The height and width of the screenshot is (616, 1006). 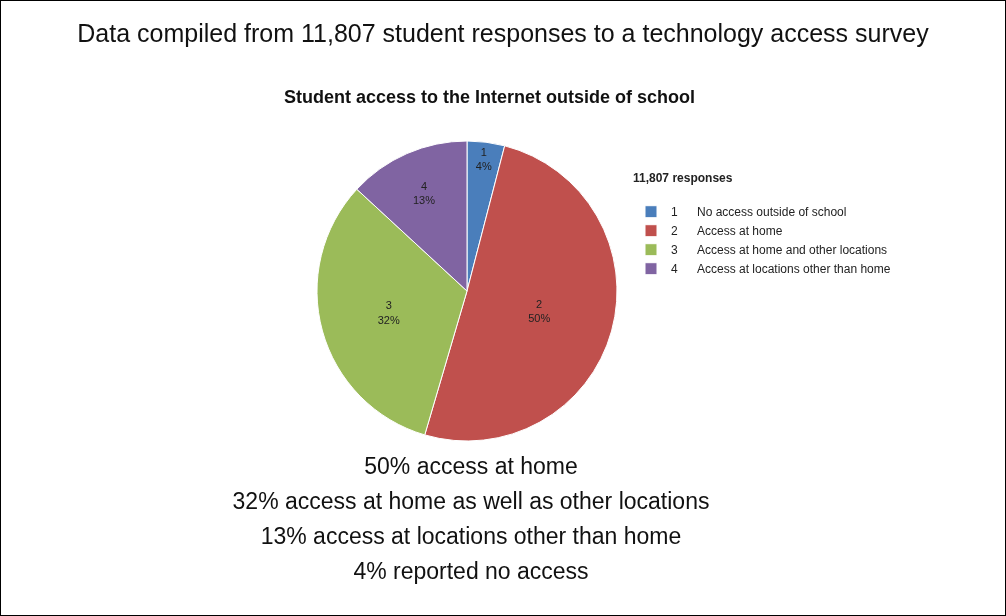 What do you see at coordinates (388, 319) in the screenshot?
I see `data-label: 32%` at bounding box center [388, 319].